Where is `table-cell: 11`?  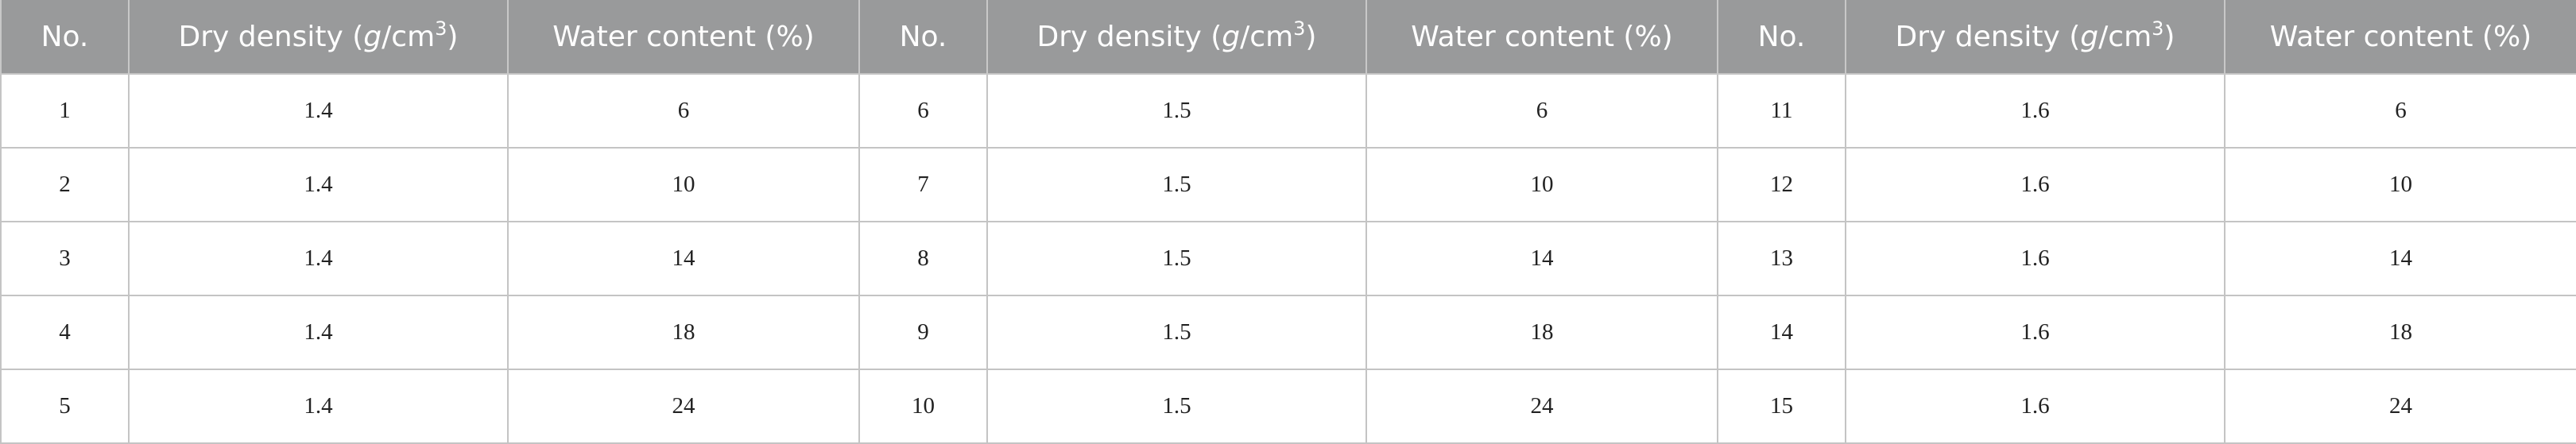 table-cell: 11 is located at coordinates (1781, 111).